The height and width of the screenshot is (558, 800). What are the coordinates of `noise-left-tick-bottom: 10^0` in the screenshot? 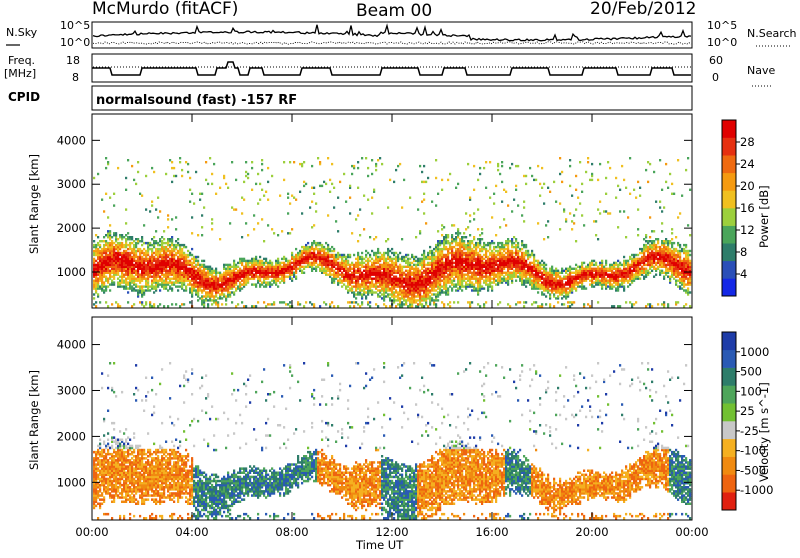 It's located at (75, 42).